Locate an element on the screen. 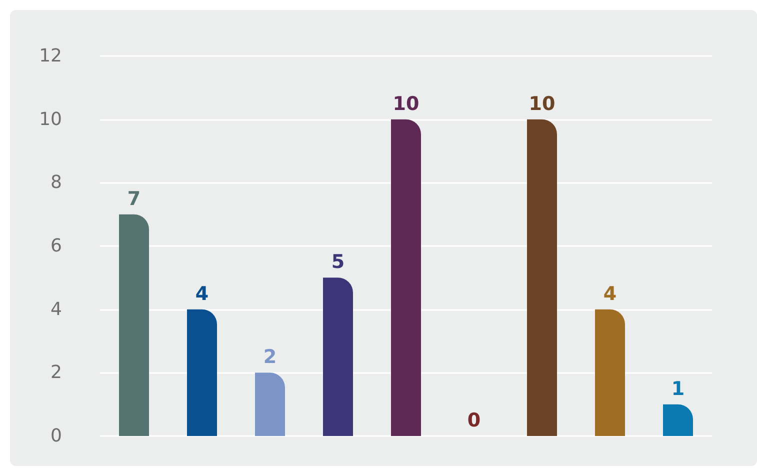 The width and height of the screenshot is (757, 469). y-tick-label: 10 is located at coordinates (50, 119).